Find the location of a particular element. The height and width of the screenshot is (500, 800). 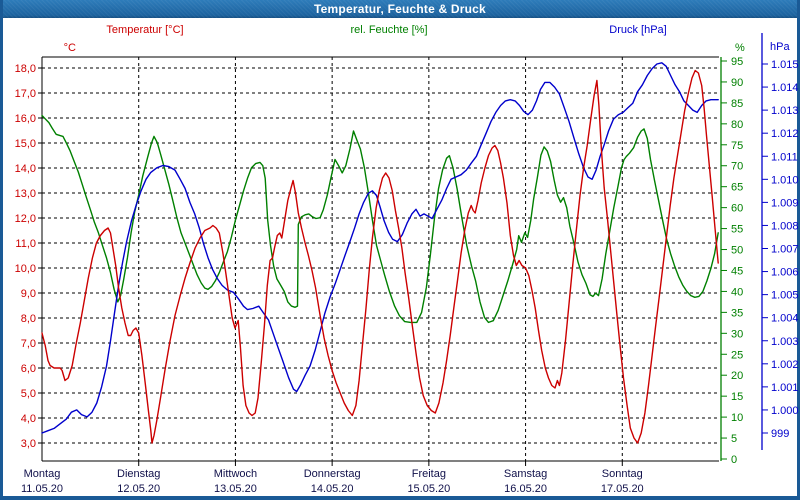

day-date-label: 12.05.20 is located at coordinates (138, 489).